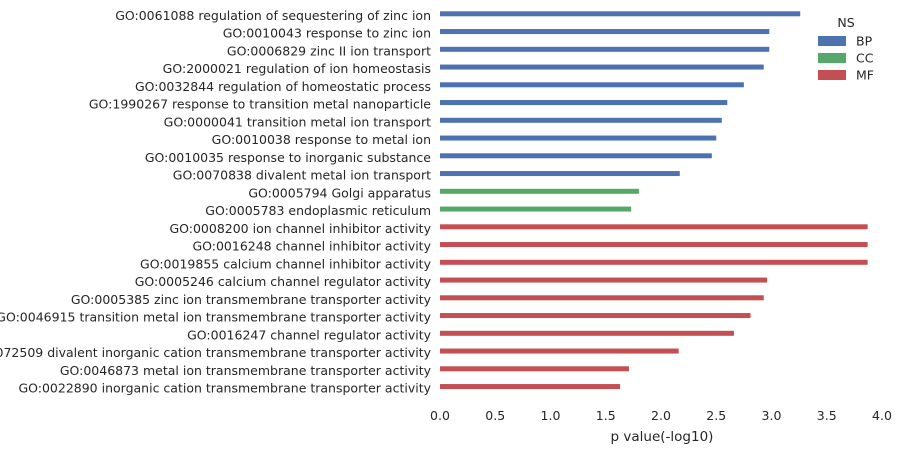  Describe the element at coordinates (311, 246) in the screenshot. I see `category-label: GO:0016248 channel inhibitor activity` at that location.